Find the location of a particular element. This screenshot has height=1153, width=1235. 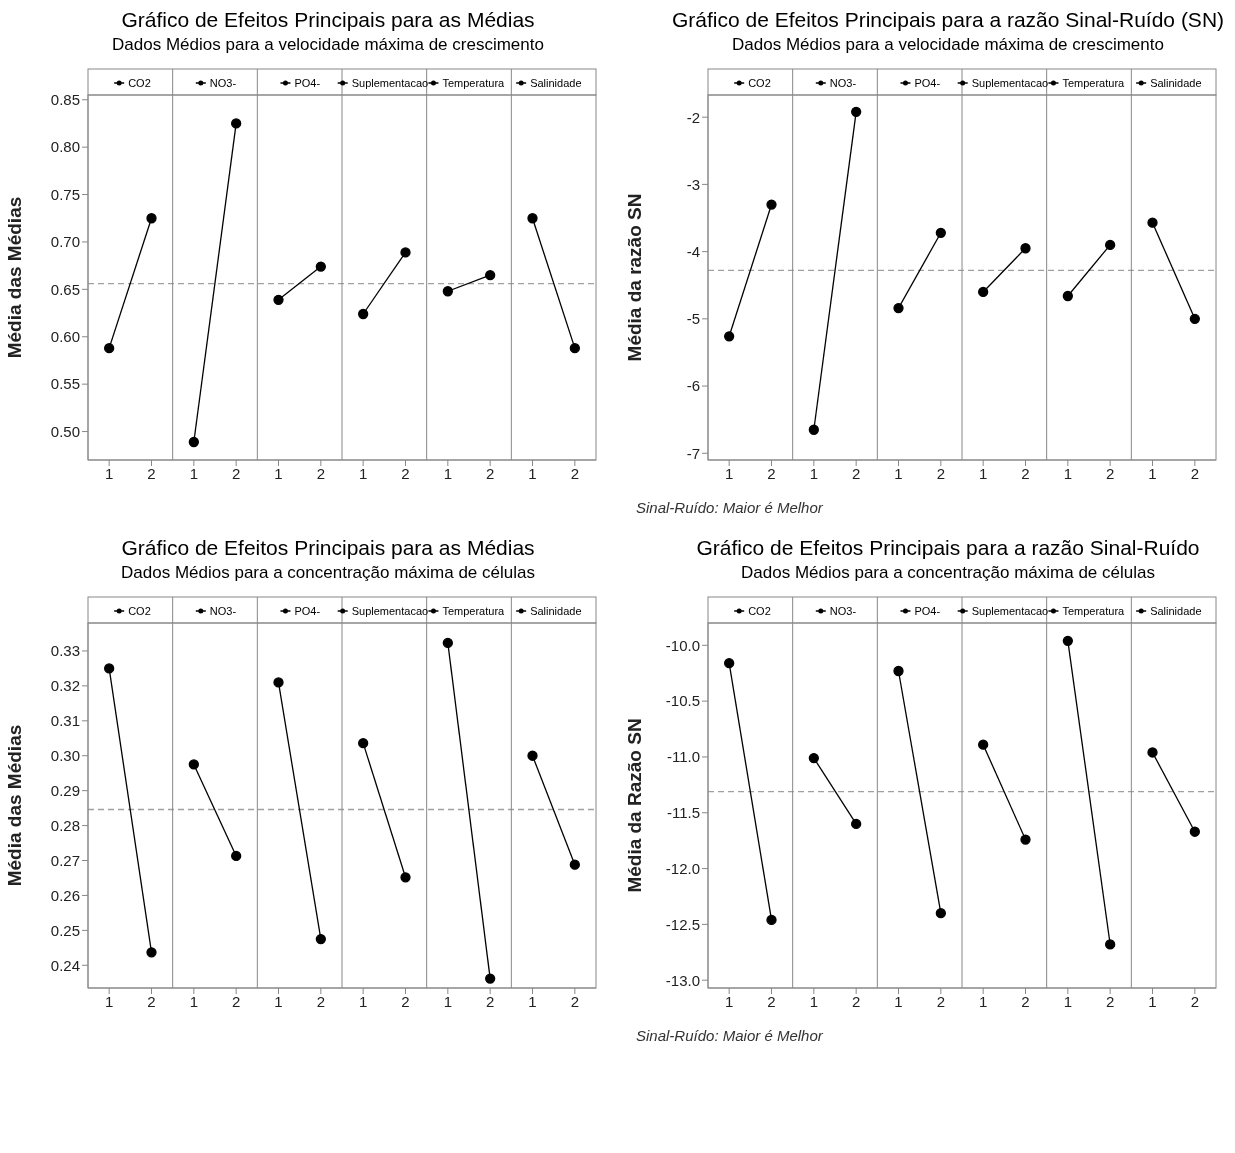

y-tick-label: 0.25 is located at coordinates (65, 930).